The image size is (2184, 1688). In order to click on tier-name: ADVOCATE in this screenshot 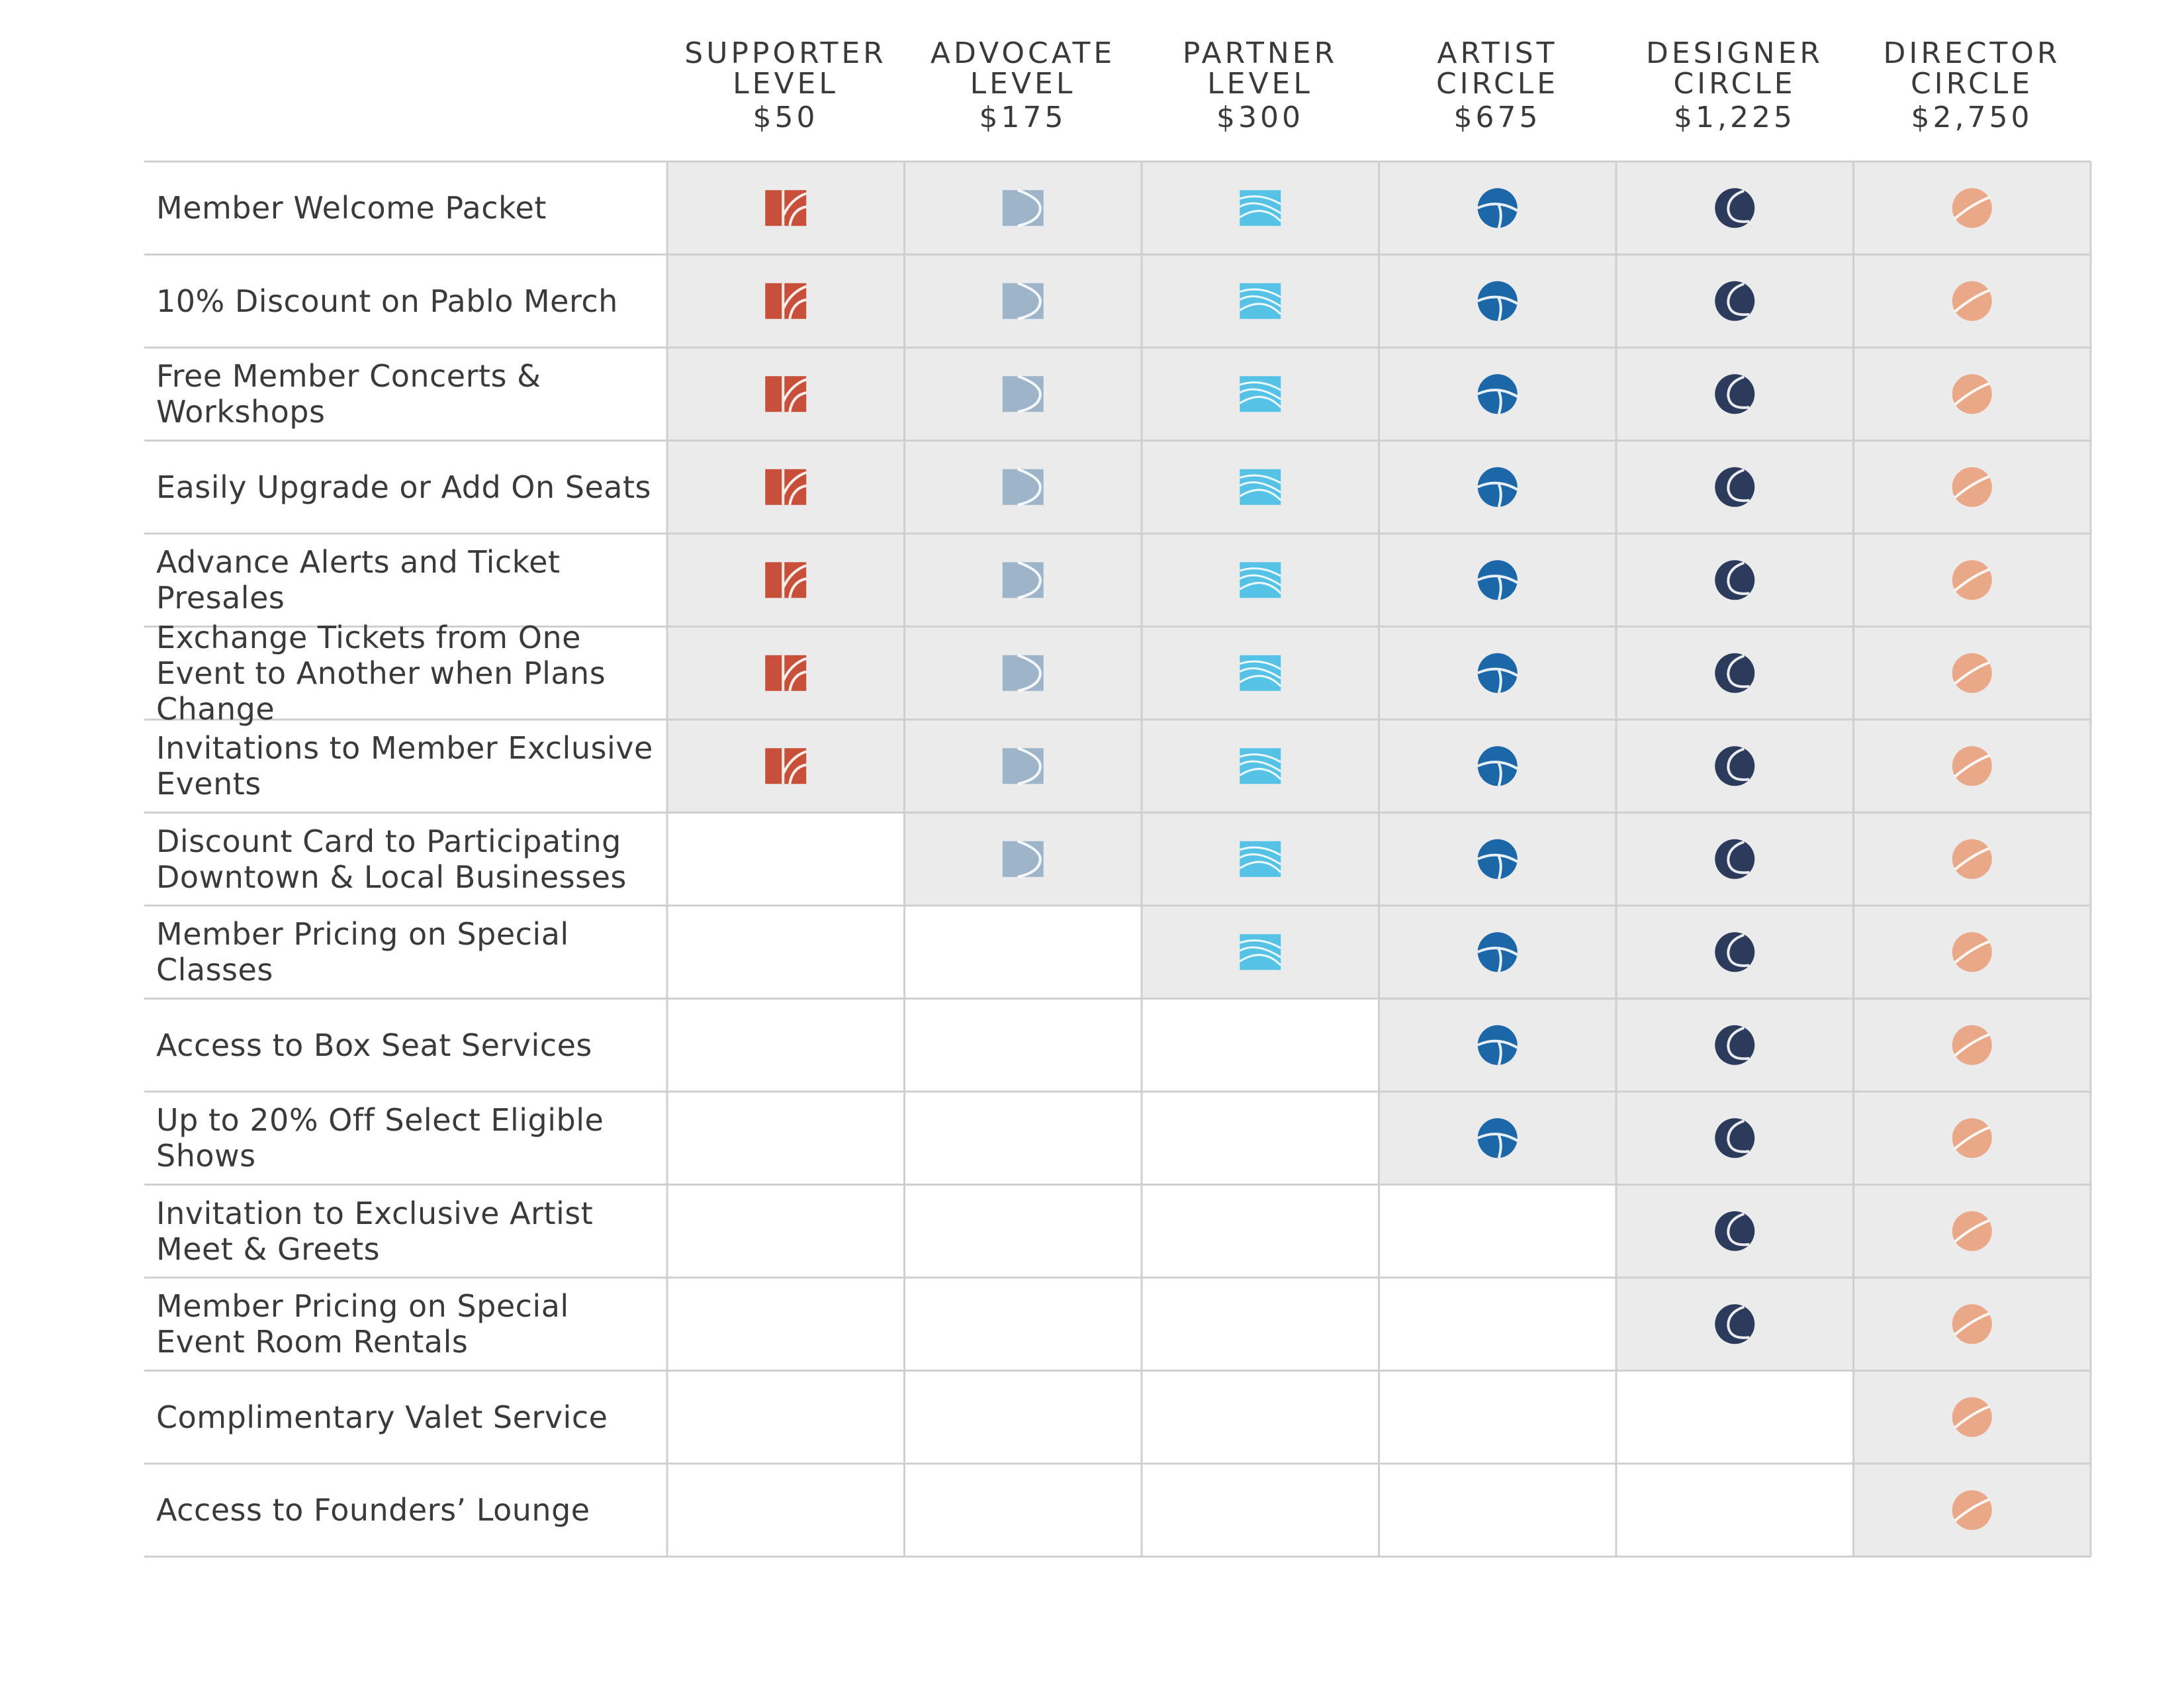, I will do `click(1023, 53)`.